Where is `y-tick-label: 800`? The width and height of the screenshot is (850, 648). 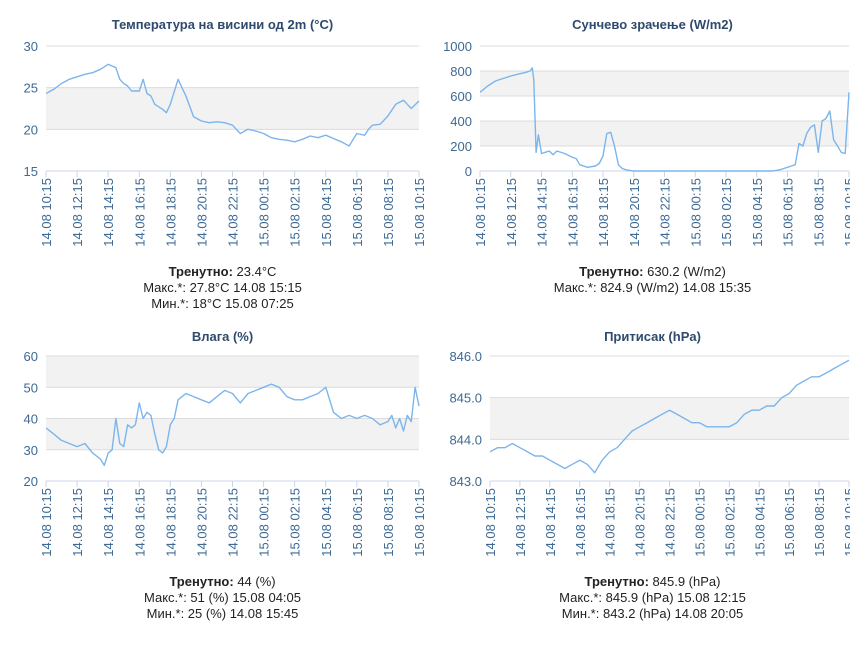 y-tick-label: 800 is located at coordinates (461, 71).